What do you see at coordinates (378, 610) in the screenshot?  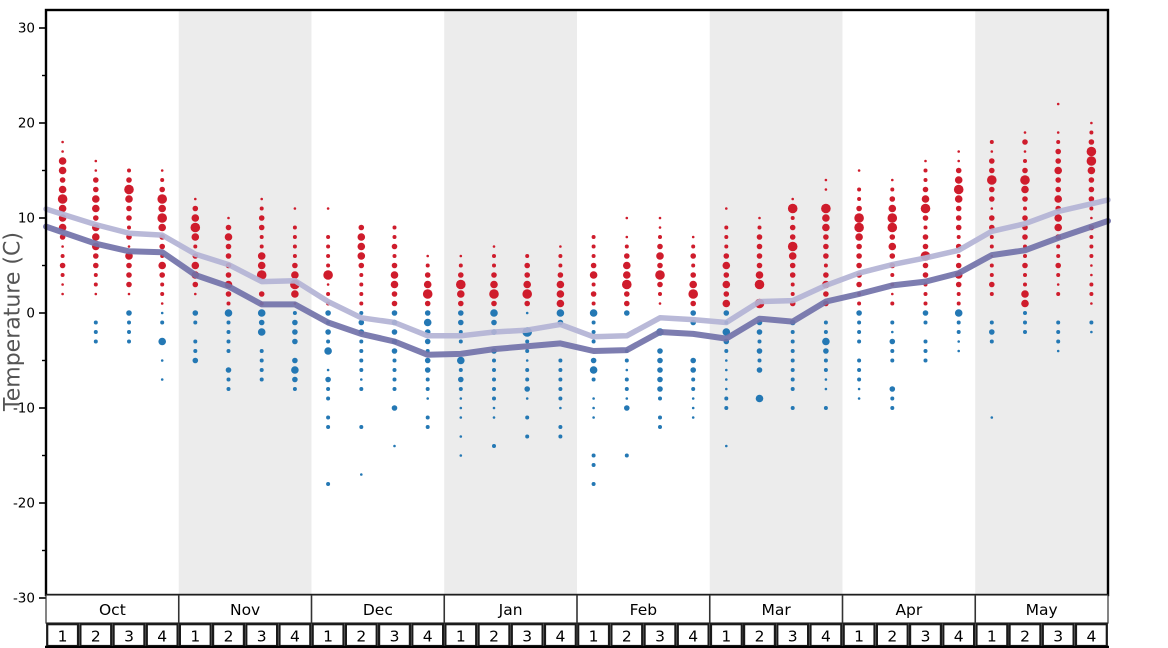 I see `month-label: Dec` at bounding box center [378, 610].